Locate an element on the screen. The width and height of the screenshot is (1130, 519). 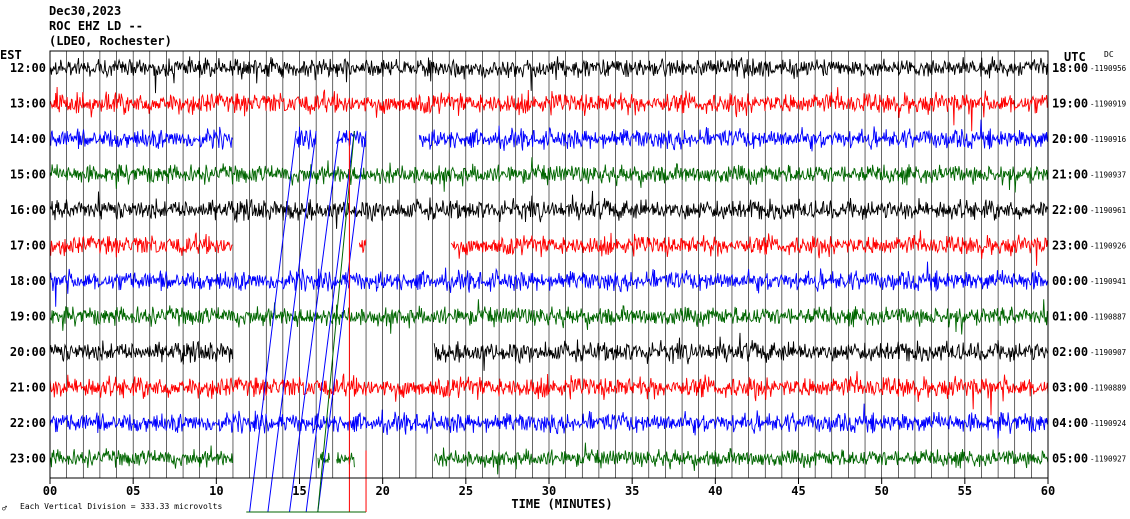
row-est-1200: 12:00 is located at coordinates (28, 68).